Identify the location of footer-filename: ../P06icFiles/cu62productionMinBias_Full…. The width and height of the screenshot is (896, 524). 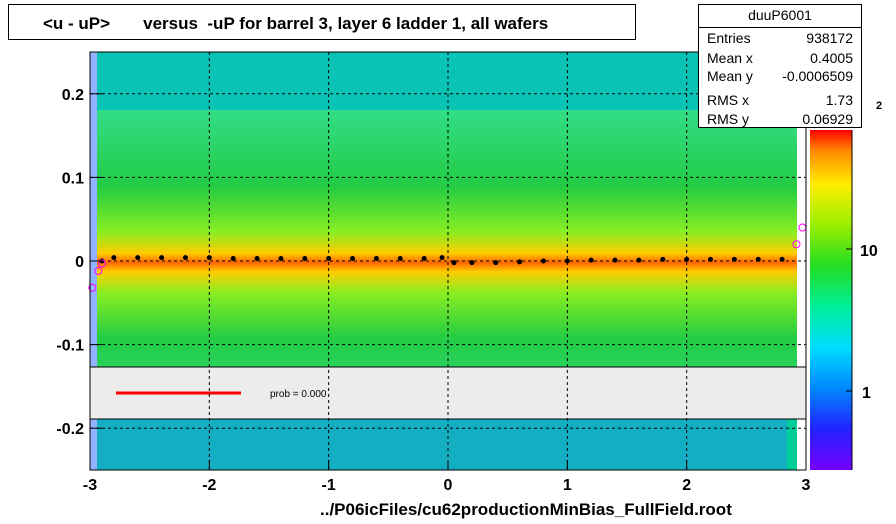
(526, 509).